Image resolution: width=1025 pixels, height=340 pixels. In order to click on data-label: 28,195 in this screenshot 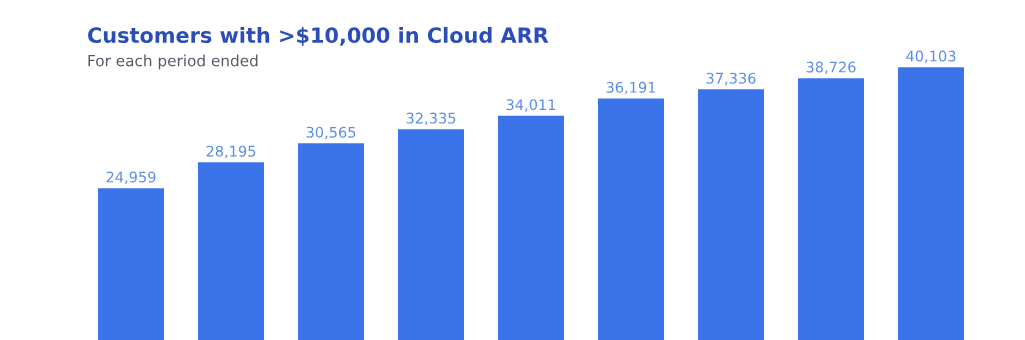, I will do `click(231, 152)`.